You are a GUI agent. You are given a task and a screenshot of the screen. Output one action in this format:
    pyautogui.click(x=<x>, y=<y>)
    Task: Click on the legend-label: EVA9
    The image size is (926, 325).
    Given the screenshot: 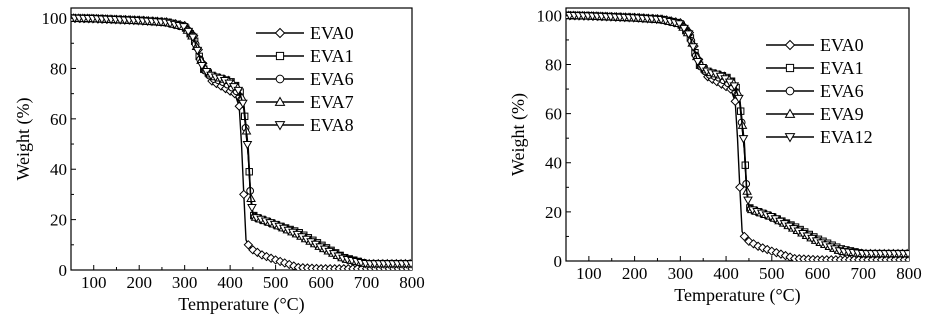 What is the action you would take?
    pyautogui.click(x=842, y=114)
    